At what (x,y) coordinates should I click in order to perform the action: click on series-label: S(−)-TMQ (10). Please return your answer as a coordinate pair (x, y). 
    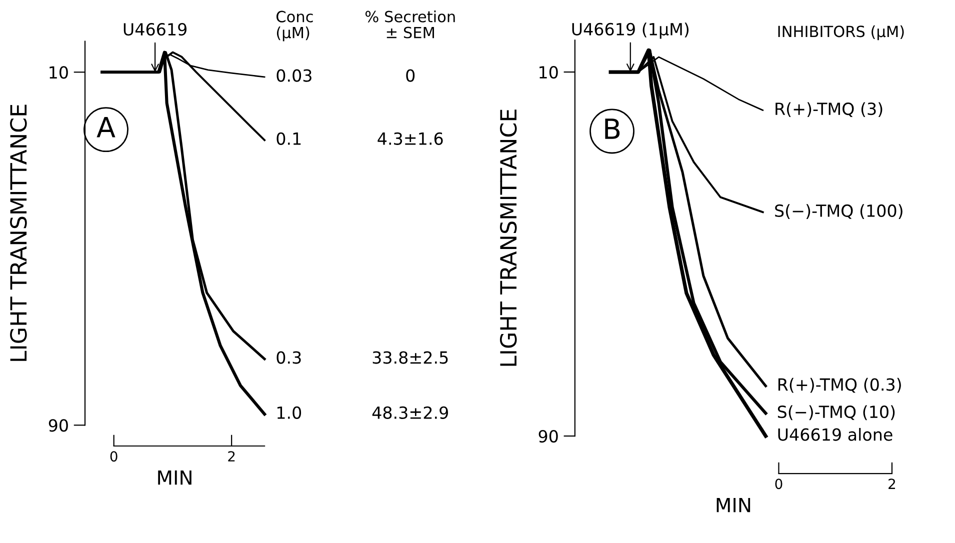
    Looking at the image, I should click on (836, 412).